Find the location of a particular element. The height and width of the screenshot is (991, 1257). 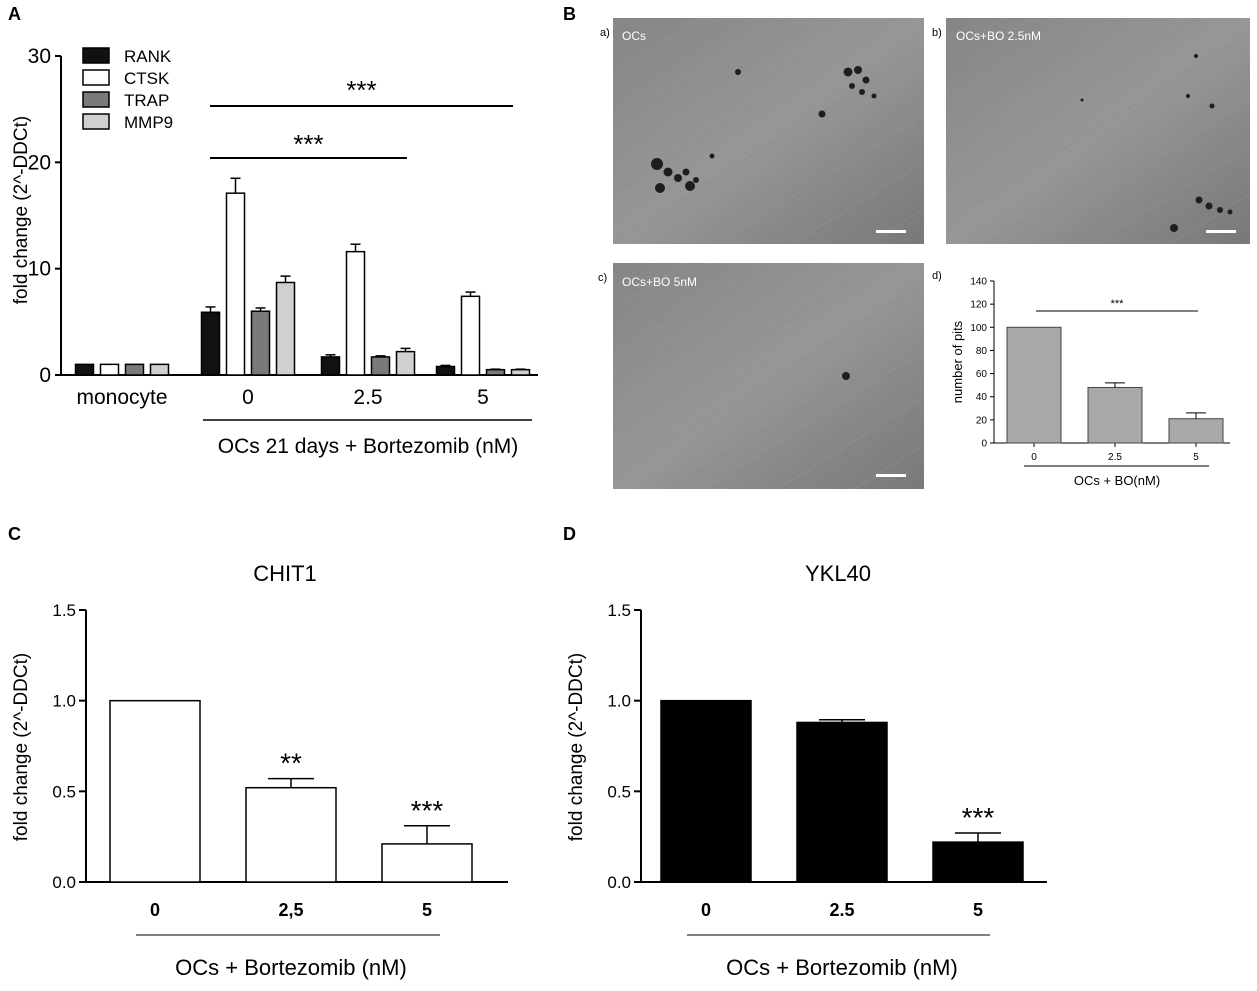

y-tick-label: 10 is located at coordinates (39, 269).